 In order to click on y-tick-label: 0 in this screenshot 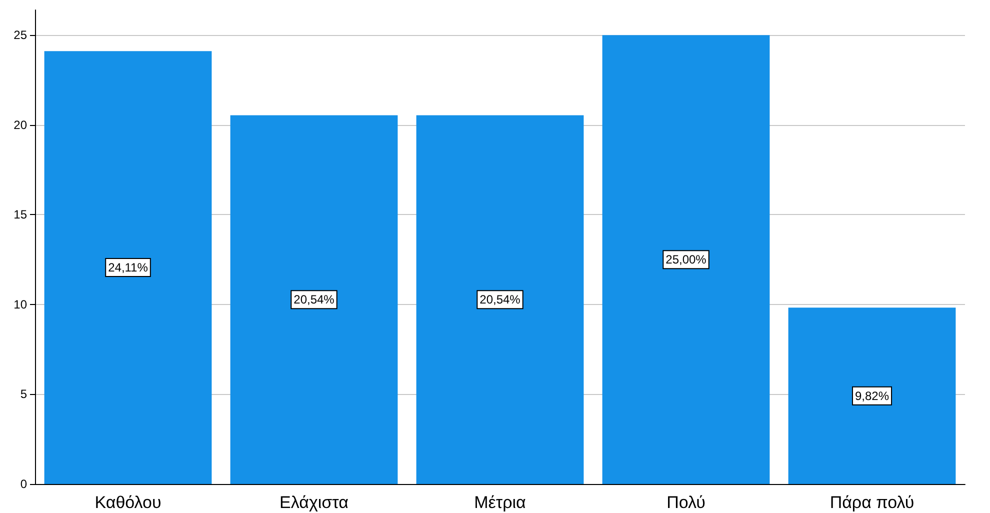, I will do `click(24, 484)`.